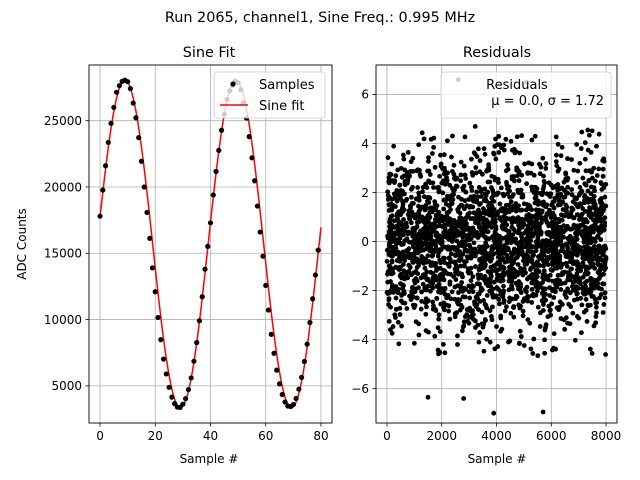 This screenshot has height=480, width=640. Describe the element at coordinates (63, 187) in the screenshot. I see `sine-fit-y-tick-label: 20000` at that location.